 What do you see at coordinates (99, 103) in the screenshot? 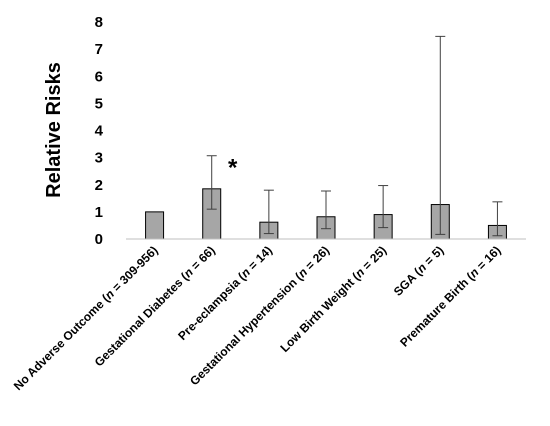
I see `y-tick-label: 5` at bounding box center [99, 103].